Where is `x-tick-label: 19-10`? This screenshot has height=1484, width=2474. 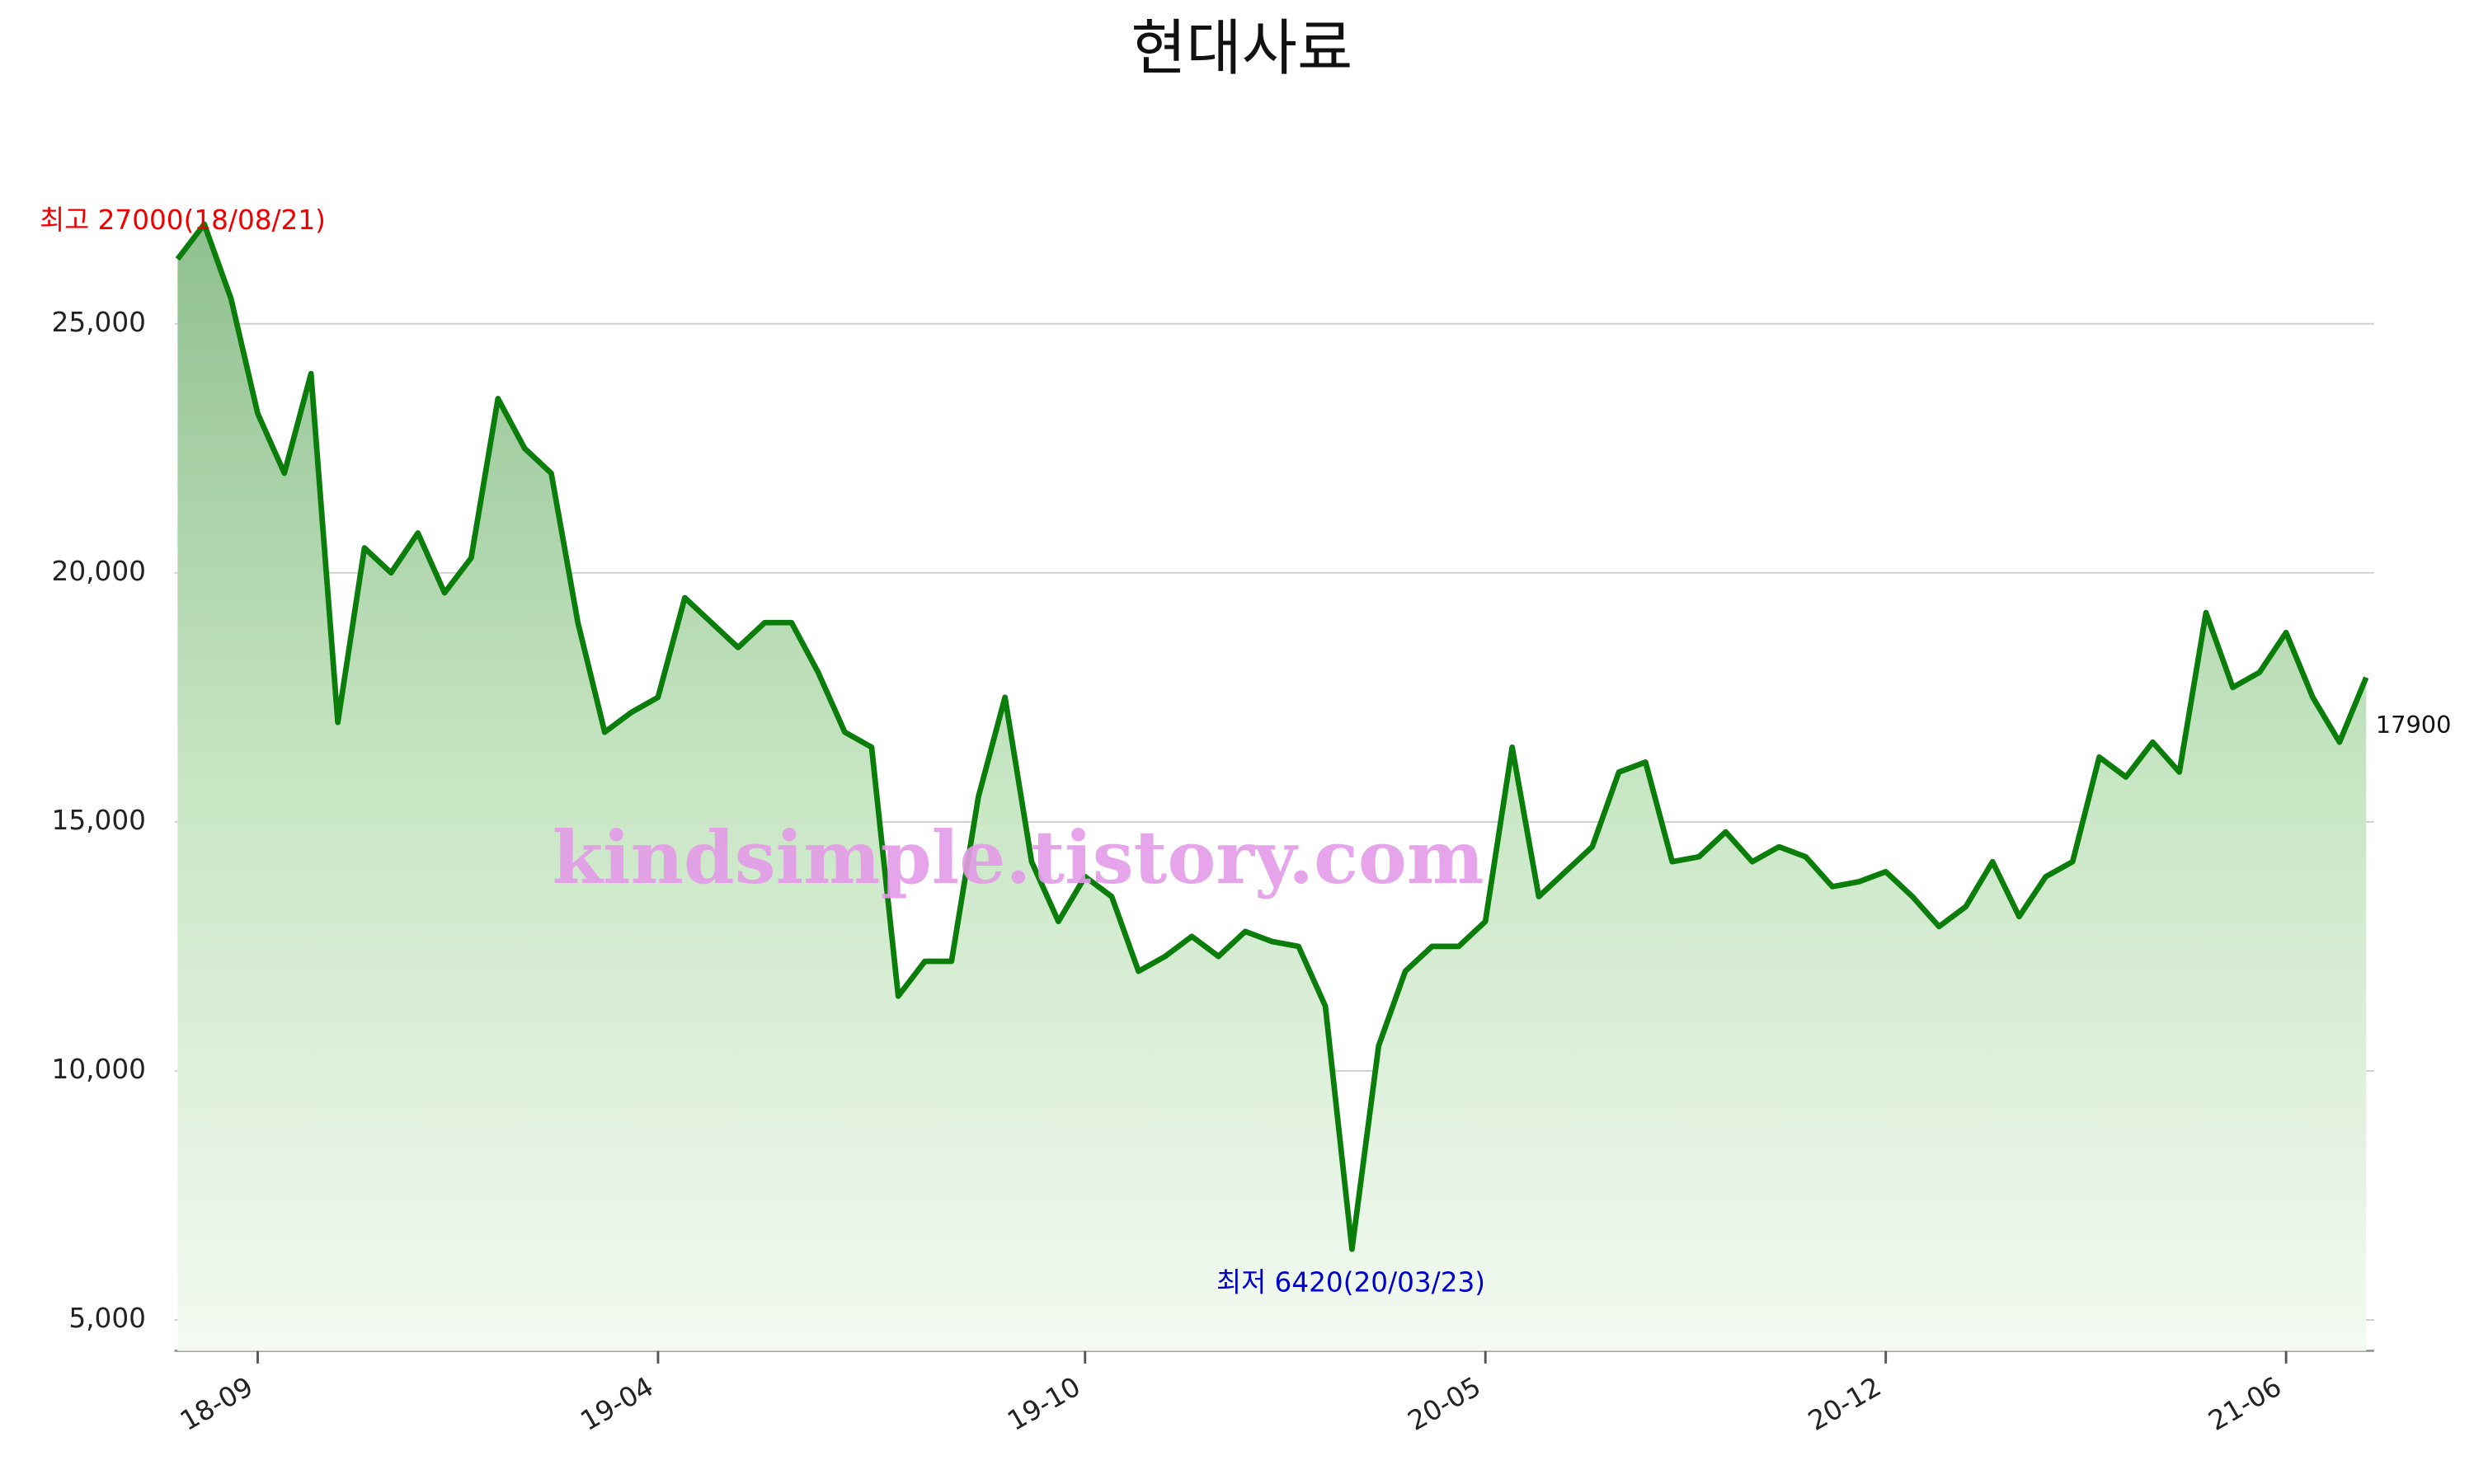 x-tick-label: 19-10 is located at coordinates (1043, 1404).